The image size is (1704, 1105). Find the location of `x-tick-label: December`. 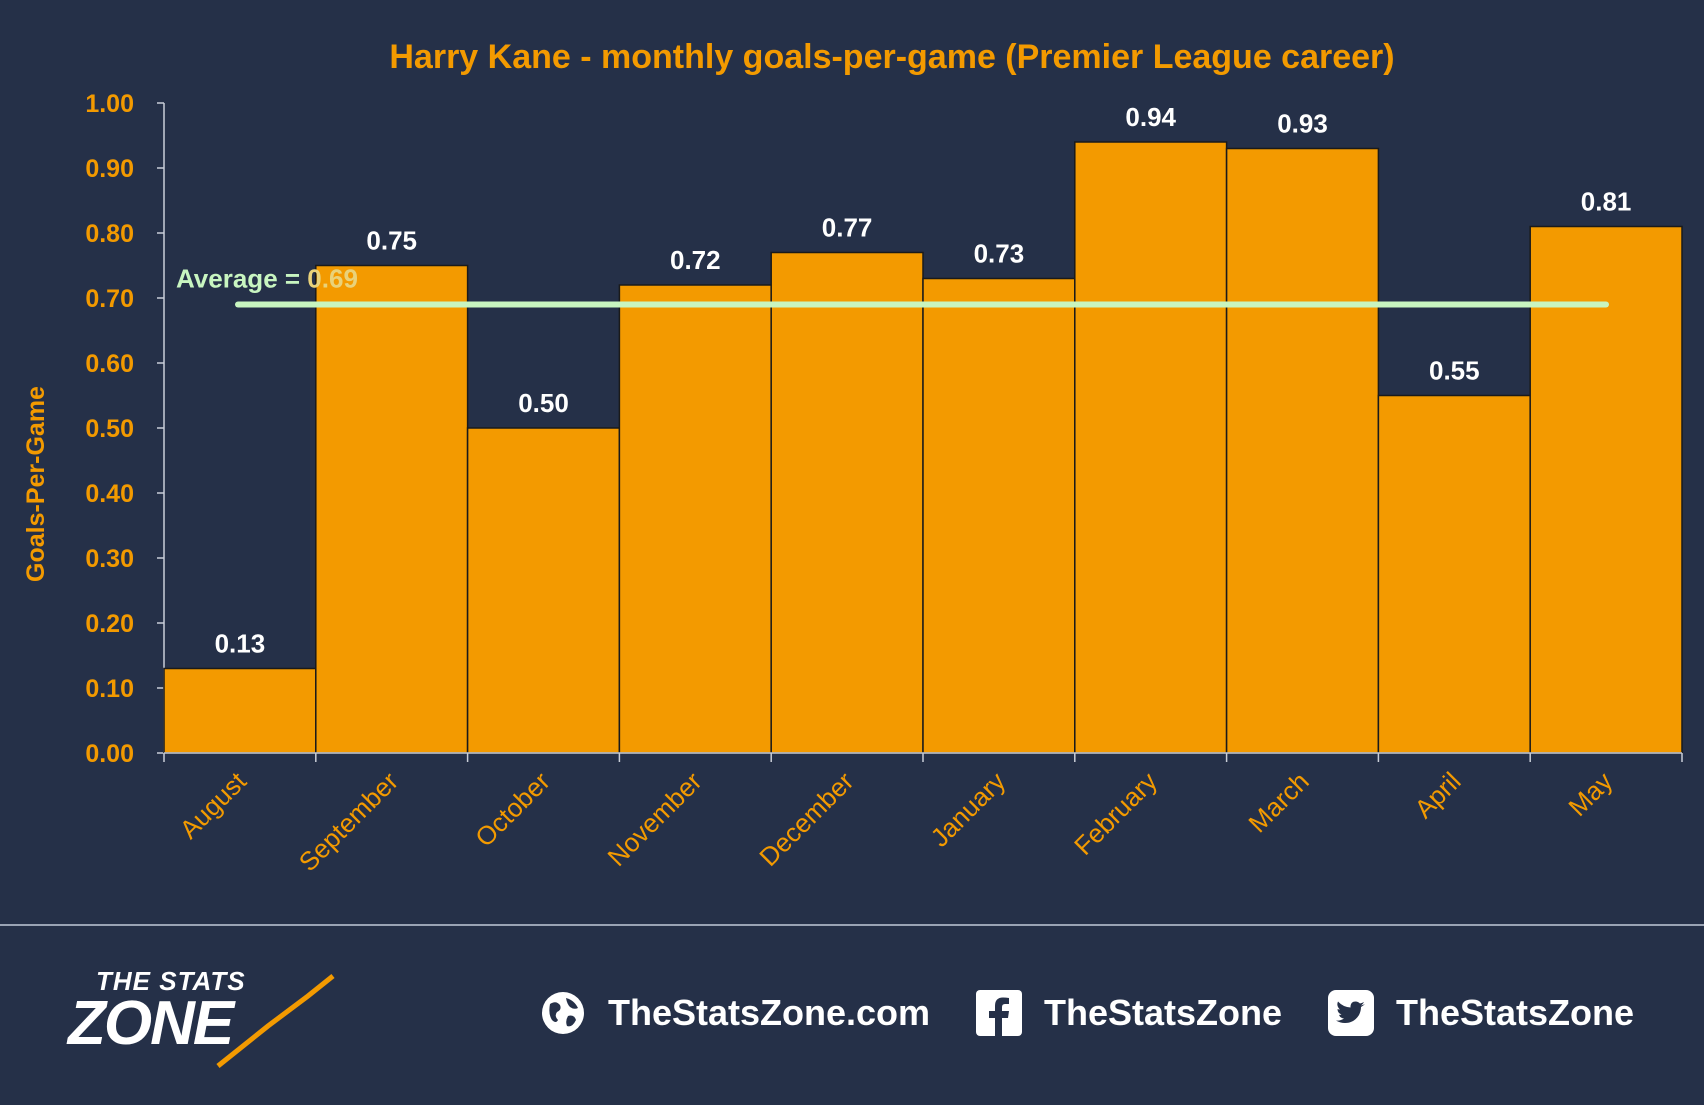

x-tick-label: December is located at coordinates (806, 819).